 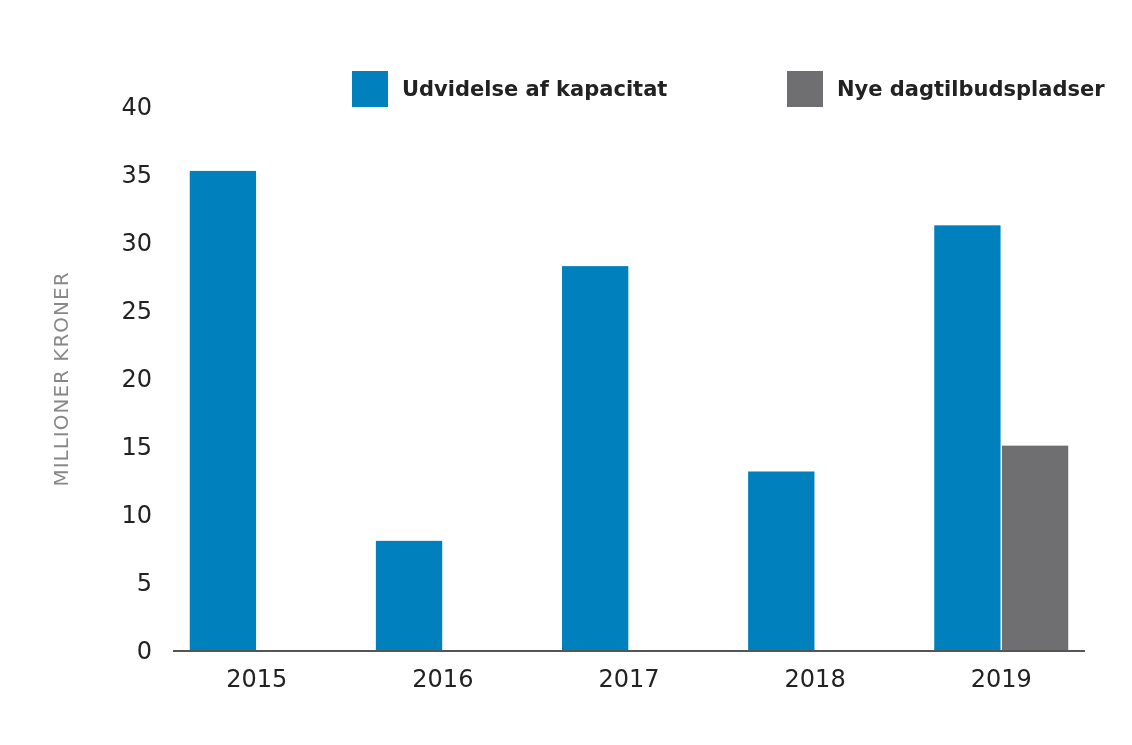 What do you see at coordinates (1001, 679) in the screenshot?
I see `x-tick-label: 2019` at bounding box center [1001, 679].